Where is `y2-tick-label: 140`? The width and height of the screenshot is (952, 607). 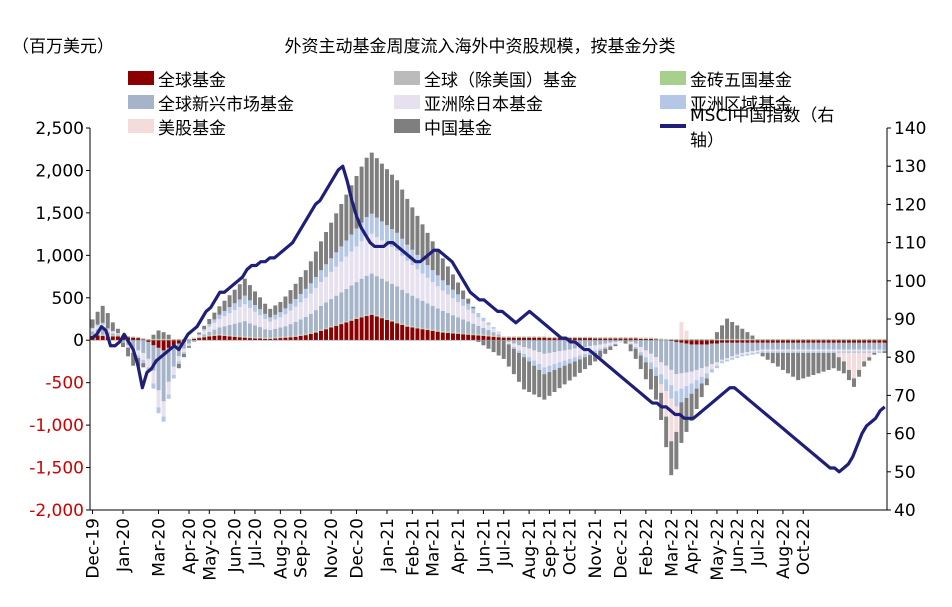 y2-tick-label: 140 is located at coordinates (910, 129).